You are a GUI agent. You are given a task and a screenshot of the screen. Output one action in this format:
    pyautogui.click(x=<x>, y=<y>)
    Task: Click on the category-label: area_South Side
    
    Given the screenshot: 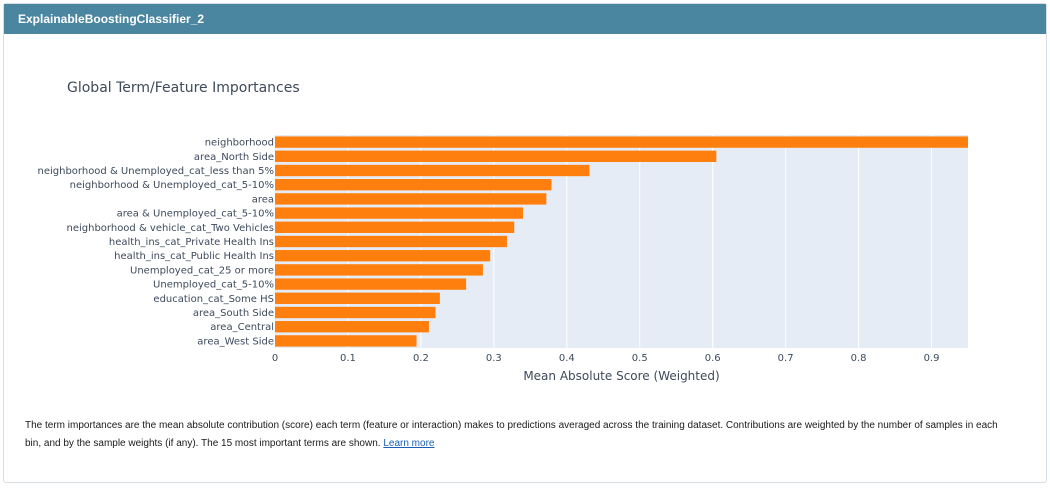 What is the action you would take?
    pyautogui.click(x=233, y=313)
    